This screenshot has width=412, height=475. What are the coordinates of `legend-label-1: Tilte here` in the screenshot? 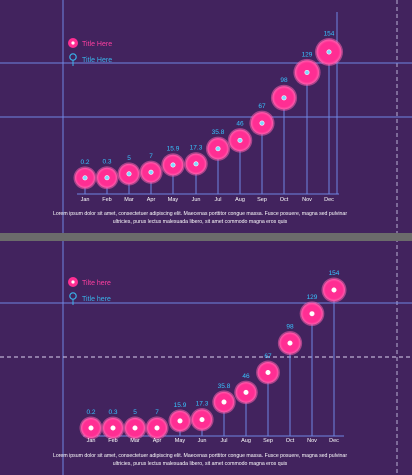 It's located at (96, 283).